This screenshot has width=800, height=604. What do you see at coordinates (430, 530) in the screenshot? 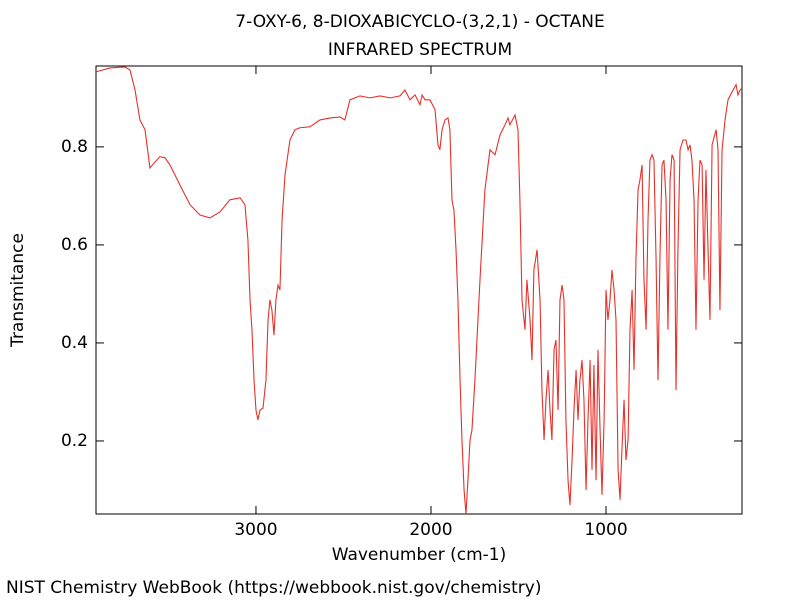
I see `x-tick-label: 2000` at bounding box center [430, 530].